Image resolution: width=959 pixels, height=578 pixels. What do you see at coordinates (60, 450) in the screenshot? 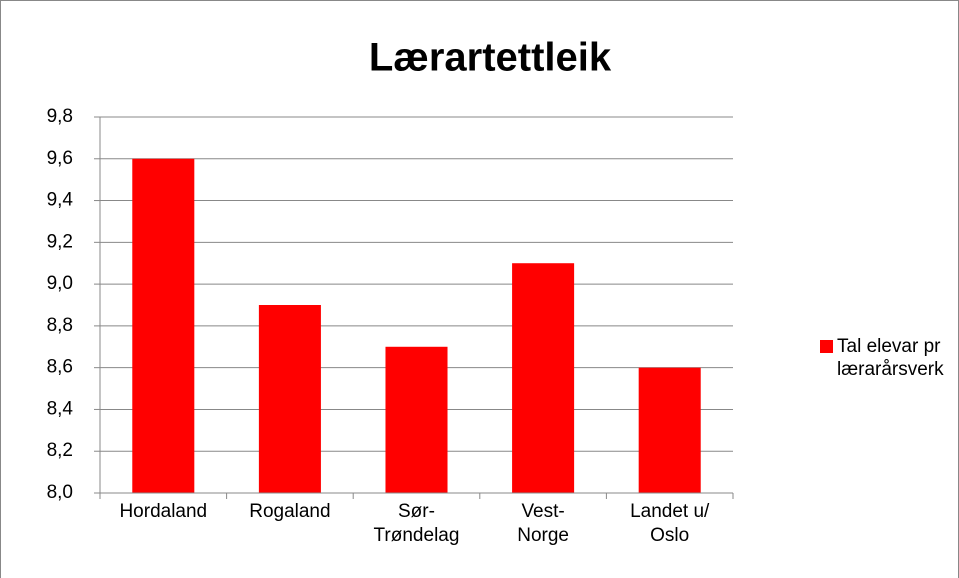
I see `y-tick-label: 8,2` at bounding box center [60, 450].